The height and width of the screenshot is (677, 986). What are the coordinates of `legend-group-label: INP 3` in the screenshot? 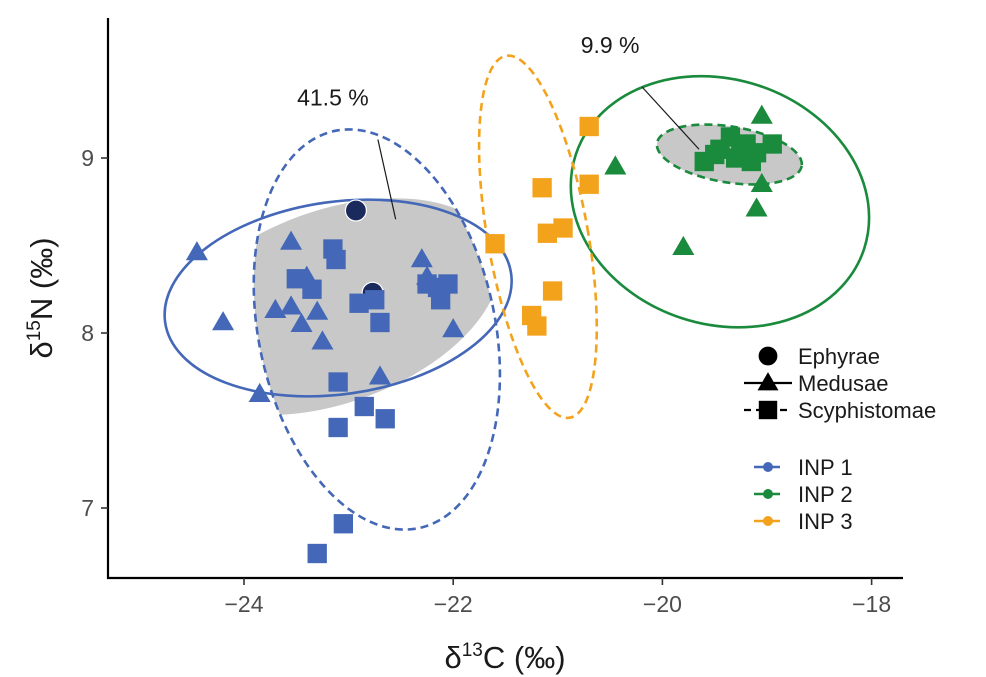 It's located at (825, 521).